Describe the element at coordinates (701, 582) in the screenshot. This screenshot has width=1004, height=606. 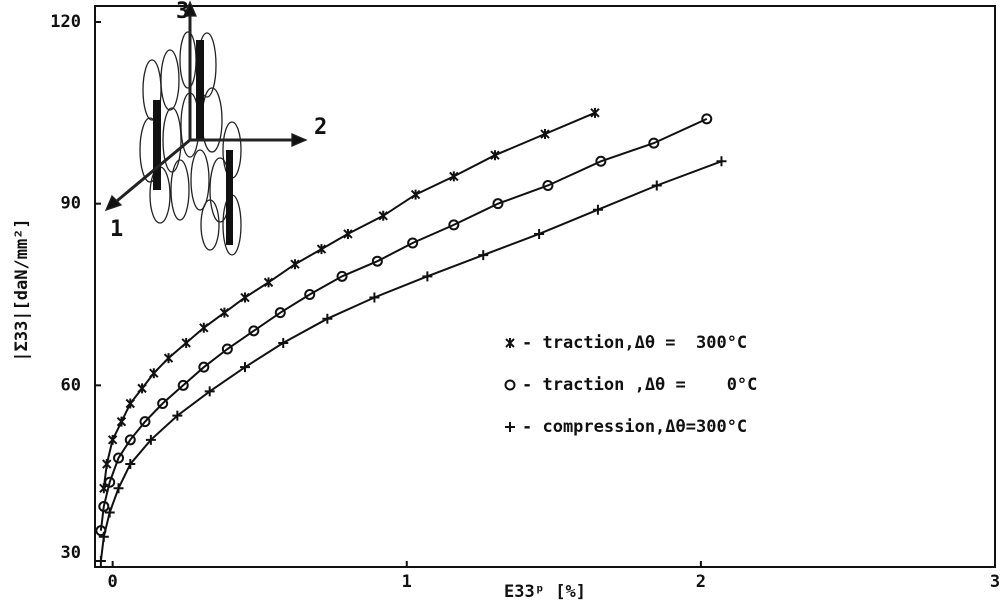
I see `x-tick-label: 2` at that location.